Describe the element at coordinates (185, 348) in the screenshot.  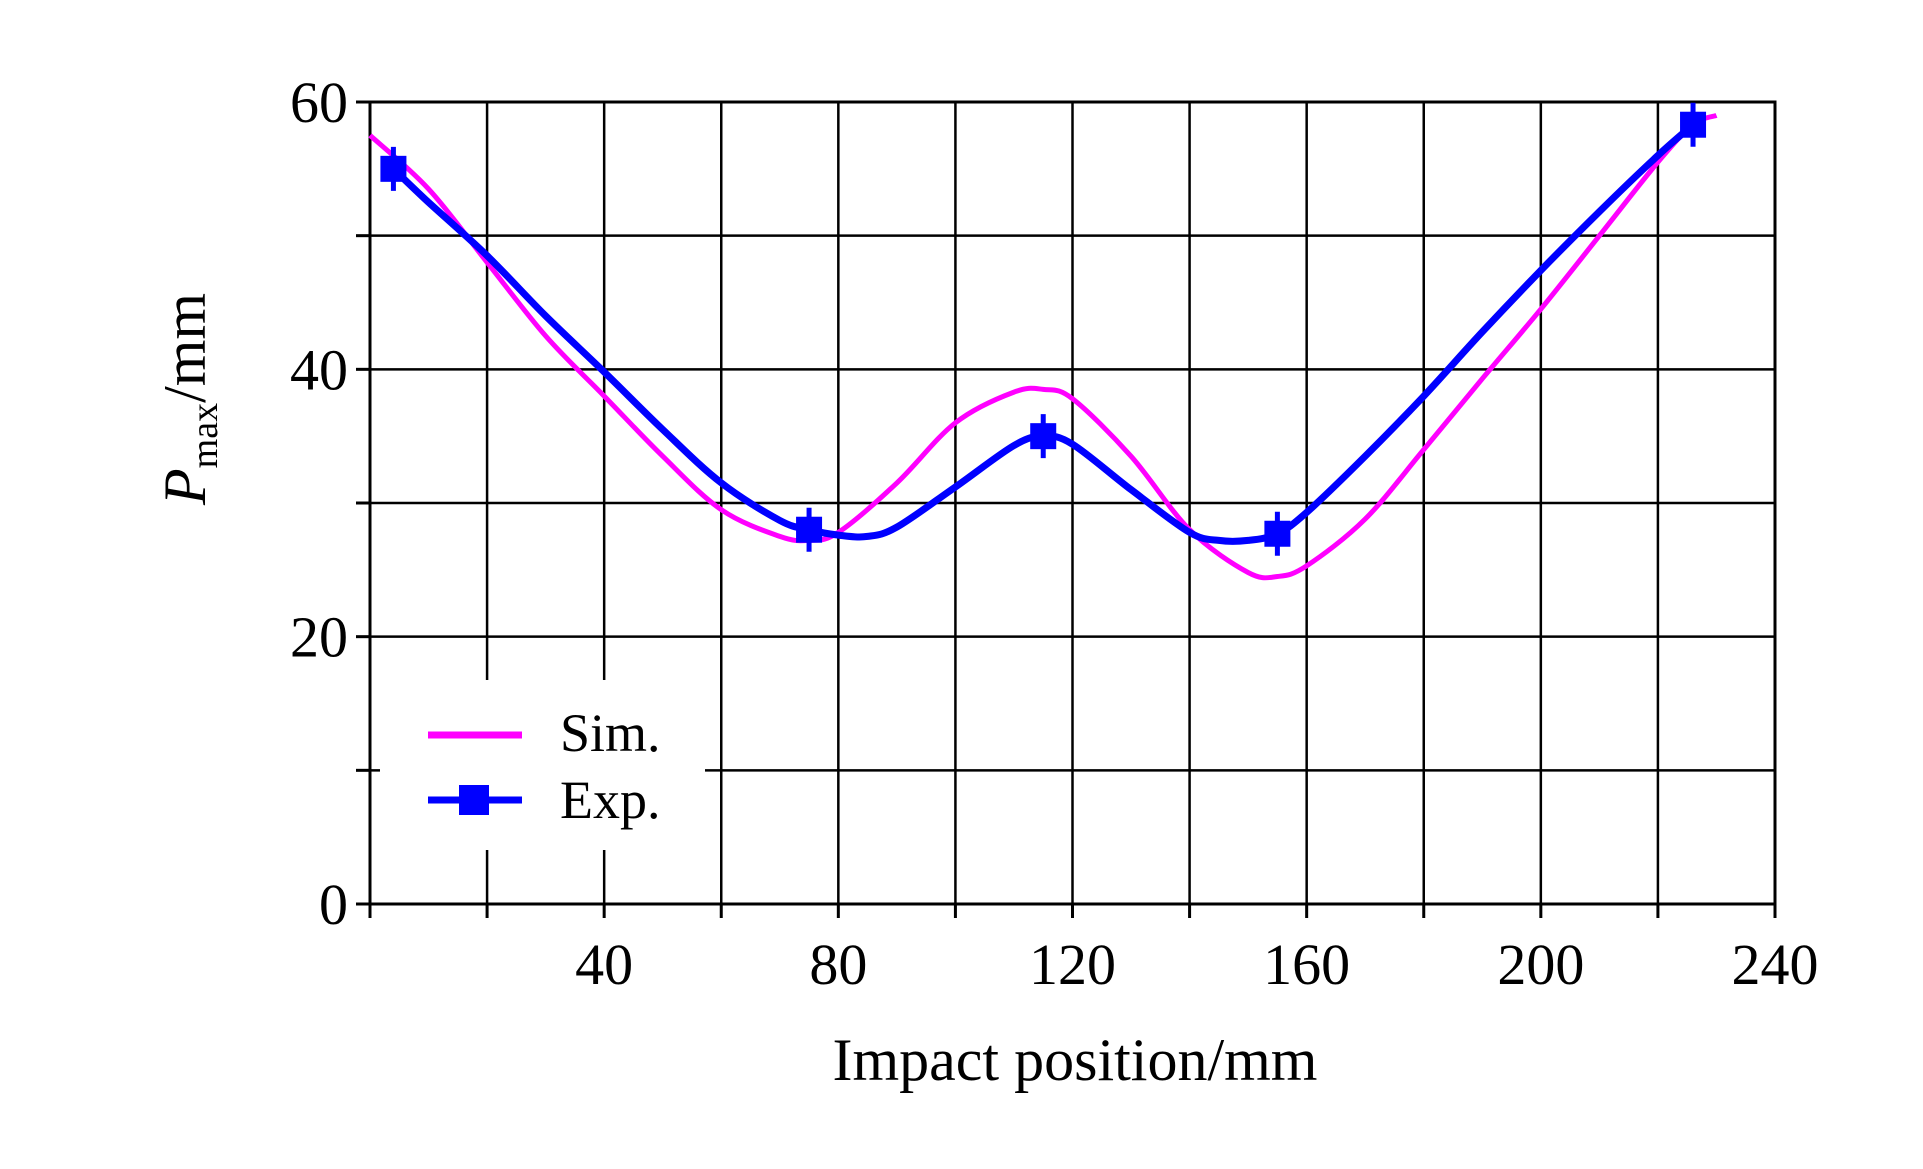
I see `y-axis-title-unit: /mm` at that location.